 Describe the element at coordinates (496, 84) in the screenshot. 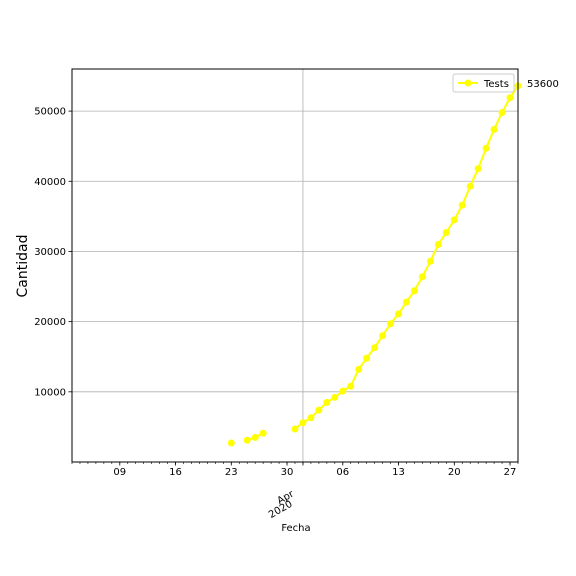

I see `legend-label: Tests` at that location.